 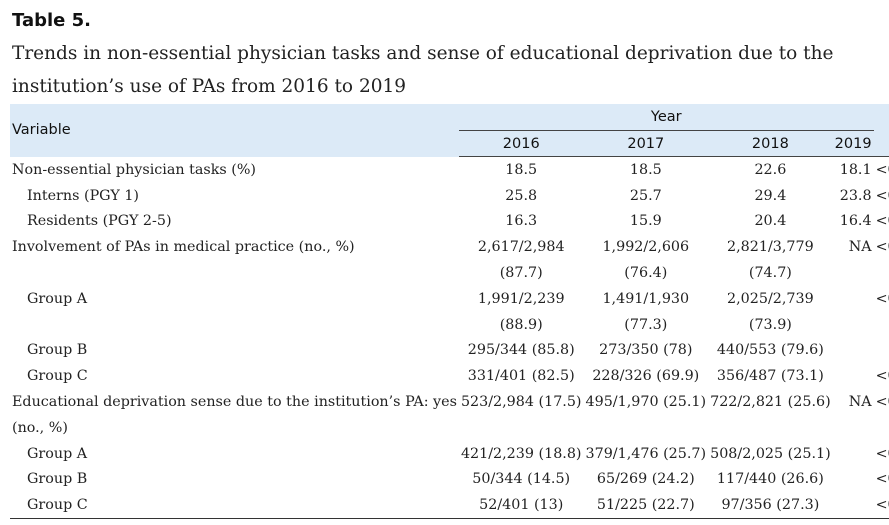 I want to click on value-2016-cell: 523/2,984 (17.5), so click(x=521, y=402).